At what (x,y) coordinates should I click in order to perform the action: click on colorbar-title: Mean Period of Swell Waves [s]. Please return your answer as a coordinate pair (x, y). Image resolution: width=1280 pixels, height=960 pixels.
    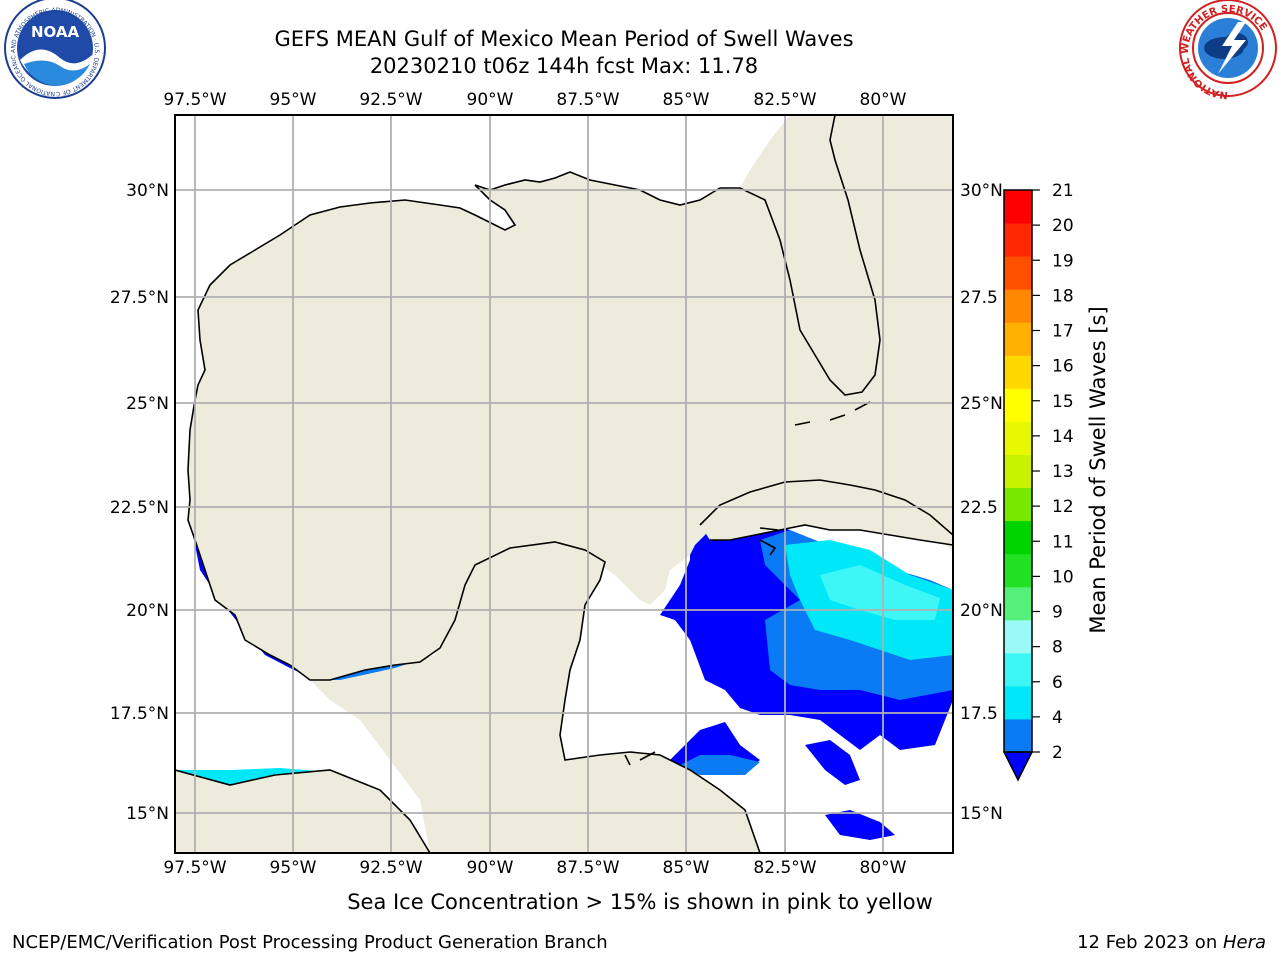
    Looking at the image, I should click on (1098, 470).